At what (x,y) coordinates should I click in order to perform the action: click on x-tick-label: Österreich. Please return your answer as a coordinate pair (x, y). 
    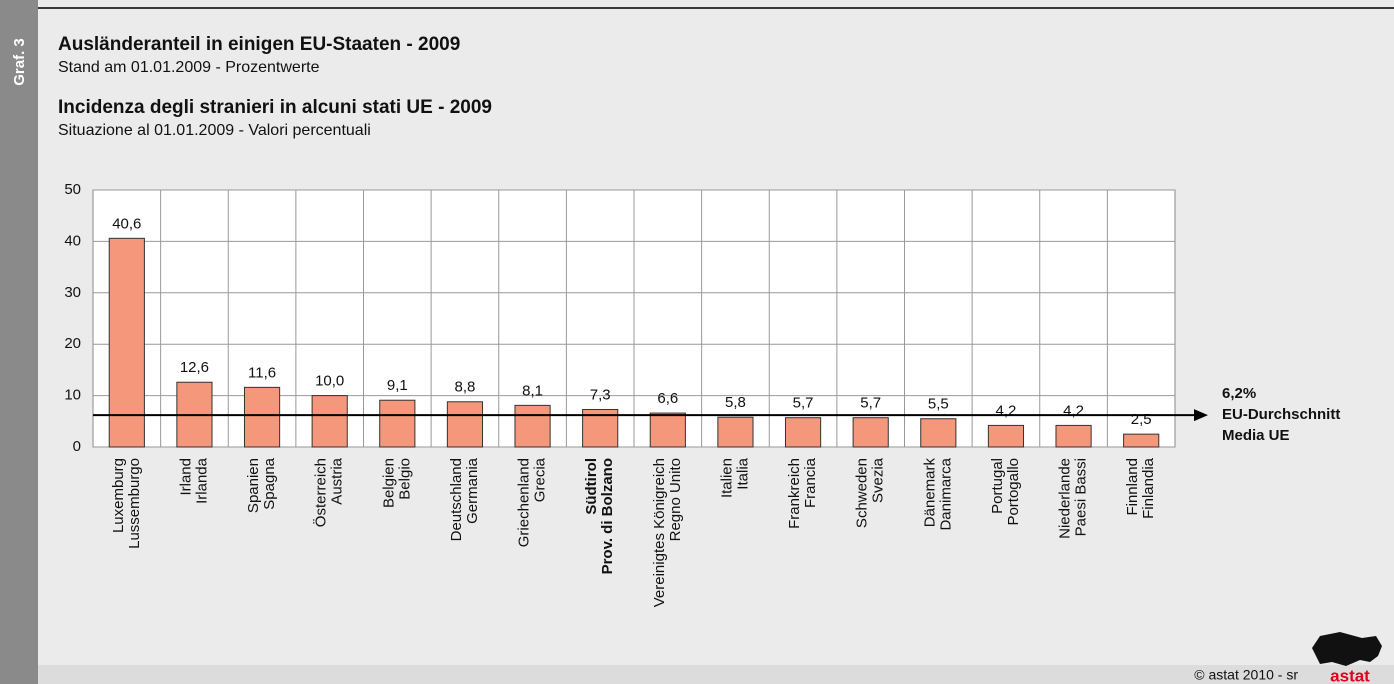
    Looking at the image, I should click on (321, 492).